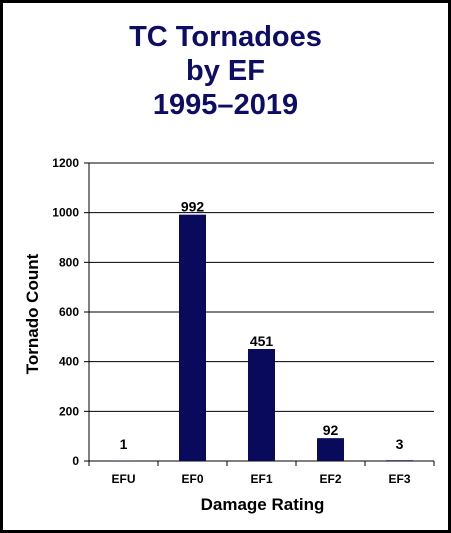 This screenshot has width=451, height=533. Describe the element at coordinates (192, 479) in the screenshot. I see `x-tick-label: EF0` at that location.